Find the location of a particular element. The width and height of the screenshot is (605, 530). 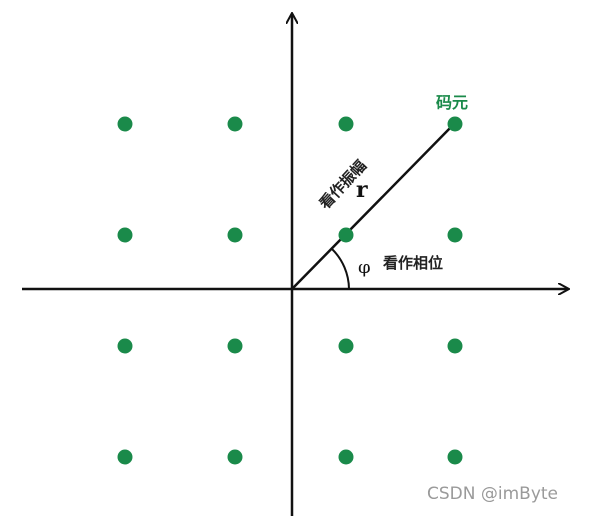

phase-arc is located at coordinates (340, 269).